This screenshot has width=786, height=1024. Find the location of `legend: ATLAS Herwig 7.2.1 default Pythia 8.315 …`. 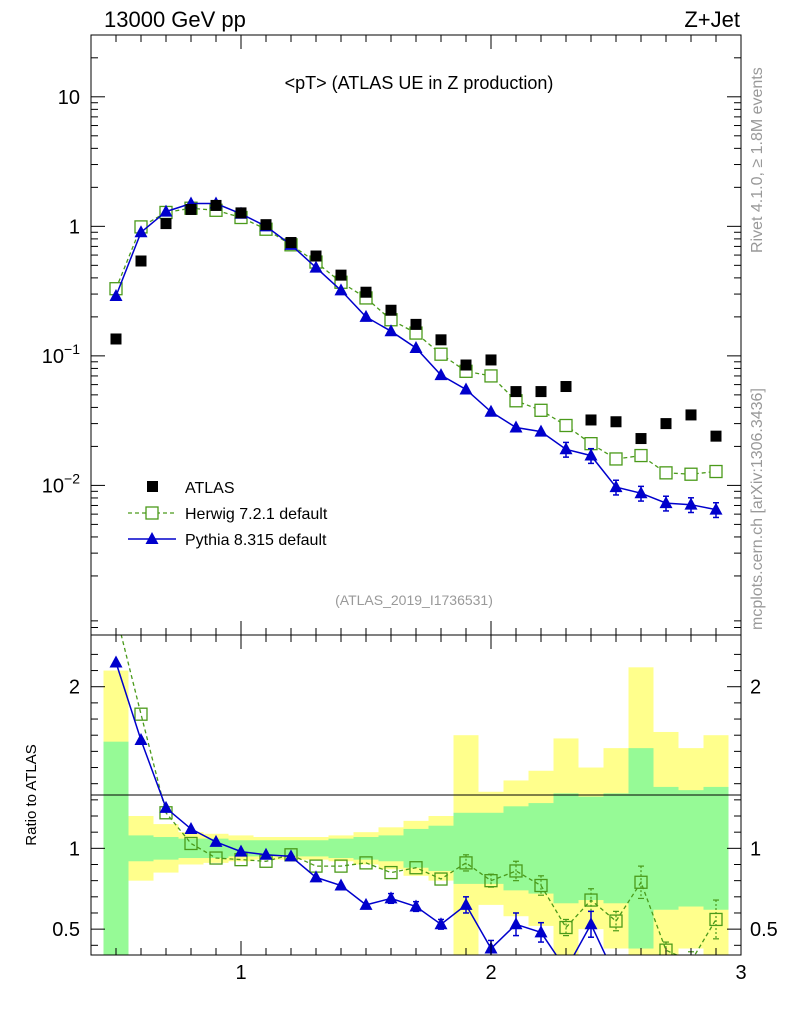

legend: ATLAS Herwig 7.2.1 default Pythia 8.315 … is located at coordinates (228, 514).